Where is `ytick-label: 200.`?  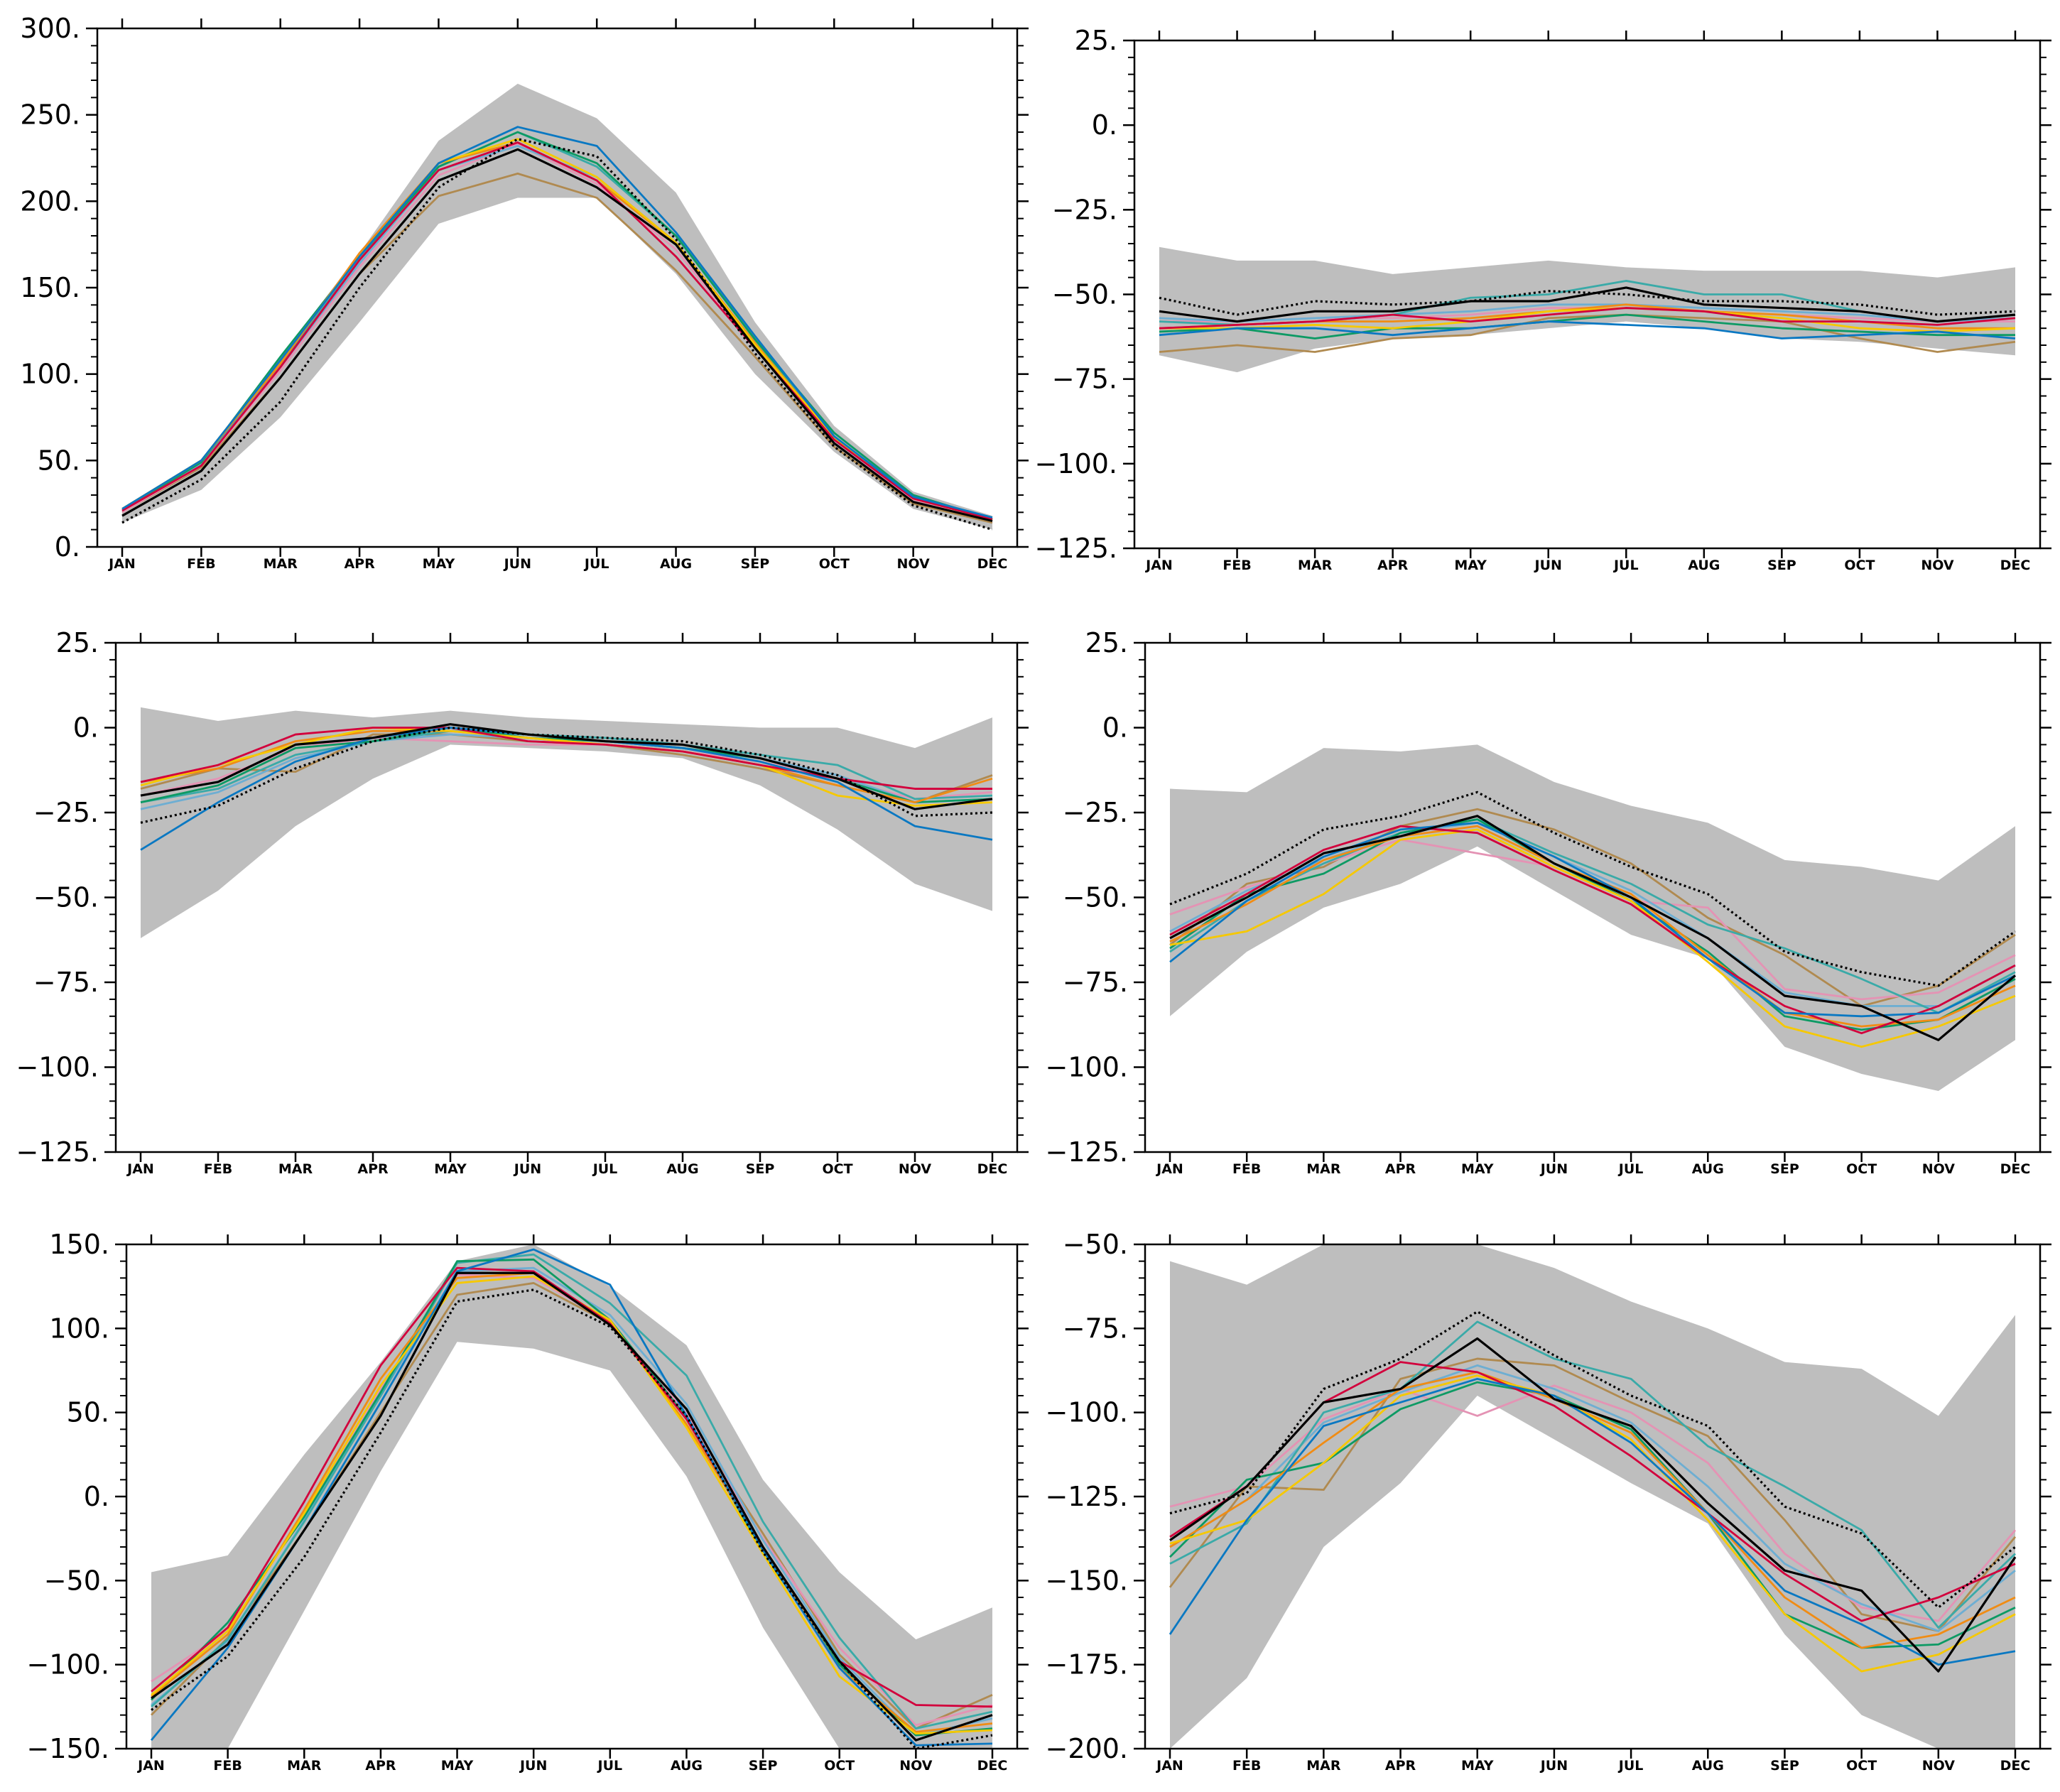
ytick-label: 200. is located at coordinates (50, 201).